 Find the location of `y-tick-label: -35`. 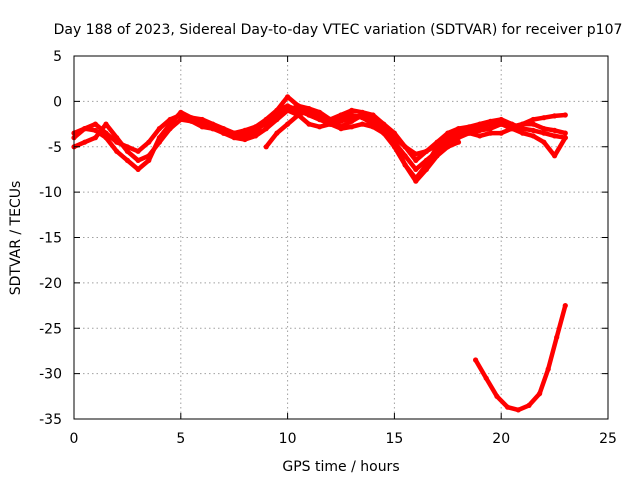

y-tick-label: -35 is located at coordinates (50, 420).